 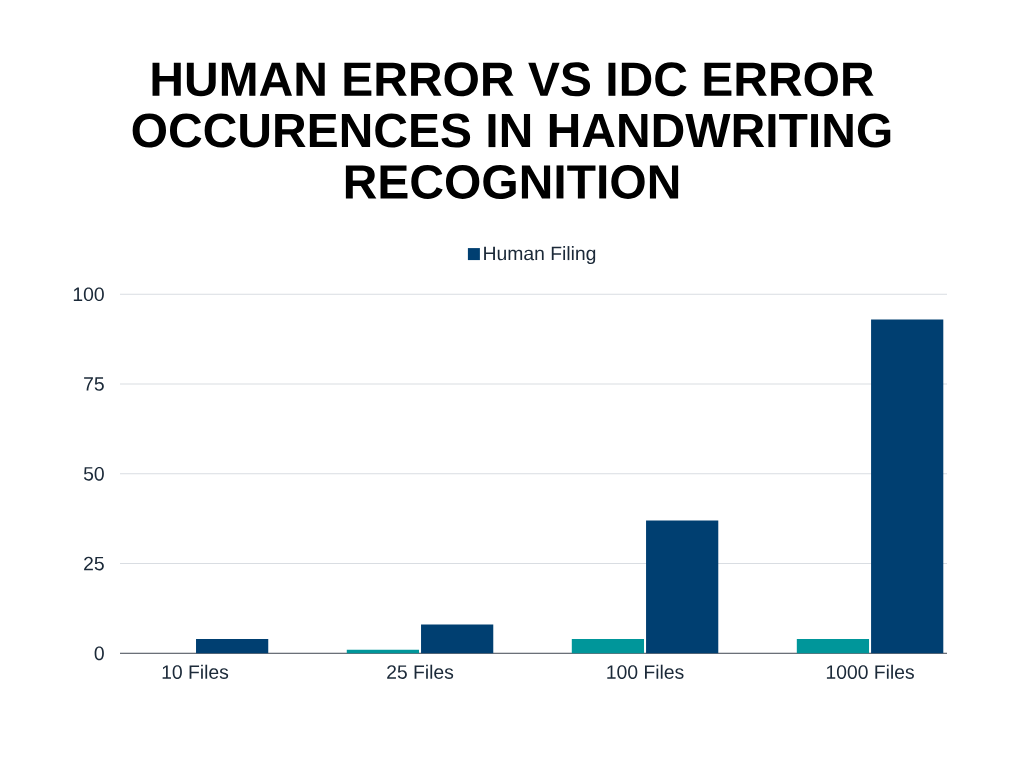 What do you see at coordinates (511, 130) in the screenshot?
I see `chart-title: HUMAN ERROR VS IDC ERROR OCCURENCES IN HANDWRITING RECOGNITION` at bounding box center [511, 130].